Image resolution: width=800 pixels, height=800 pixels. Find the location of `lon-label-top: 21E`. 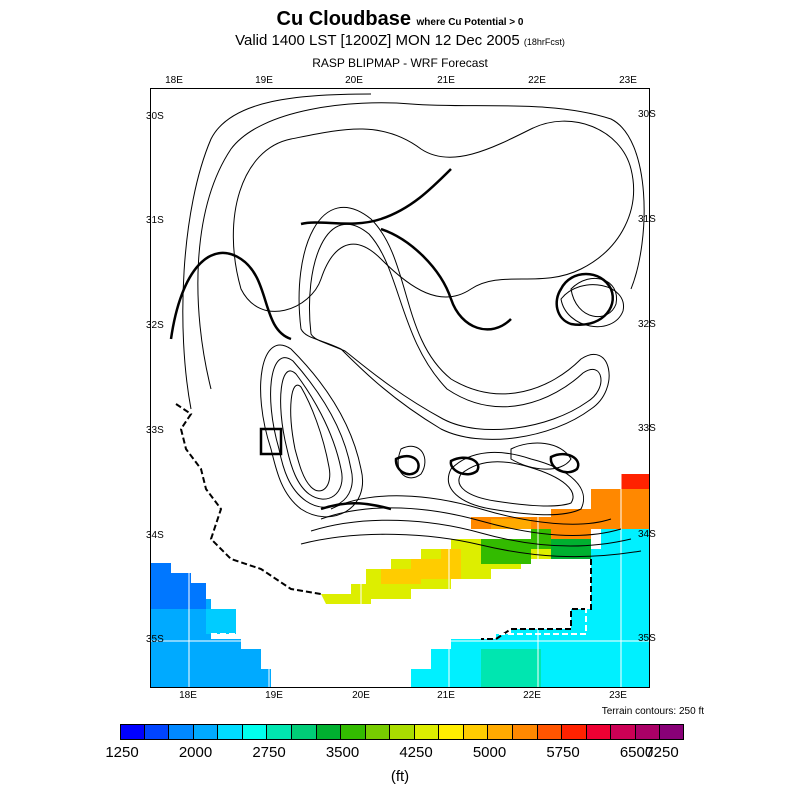

lon-label-top: 21E is located at coordinates (446, 80).